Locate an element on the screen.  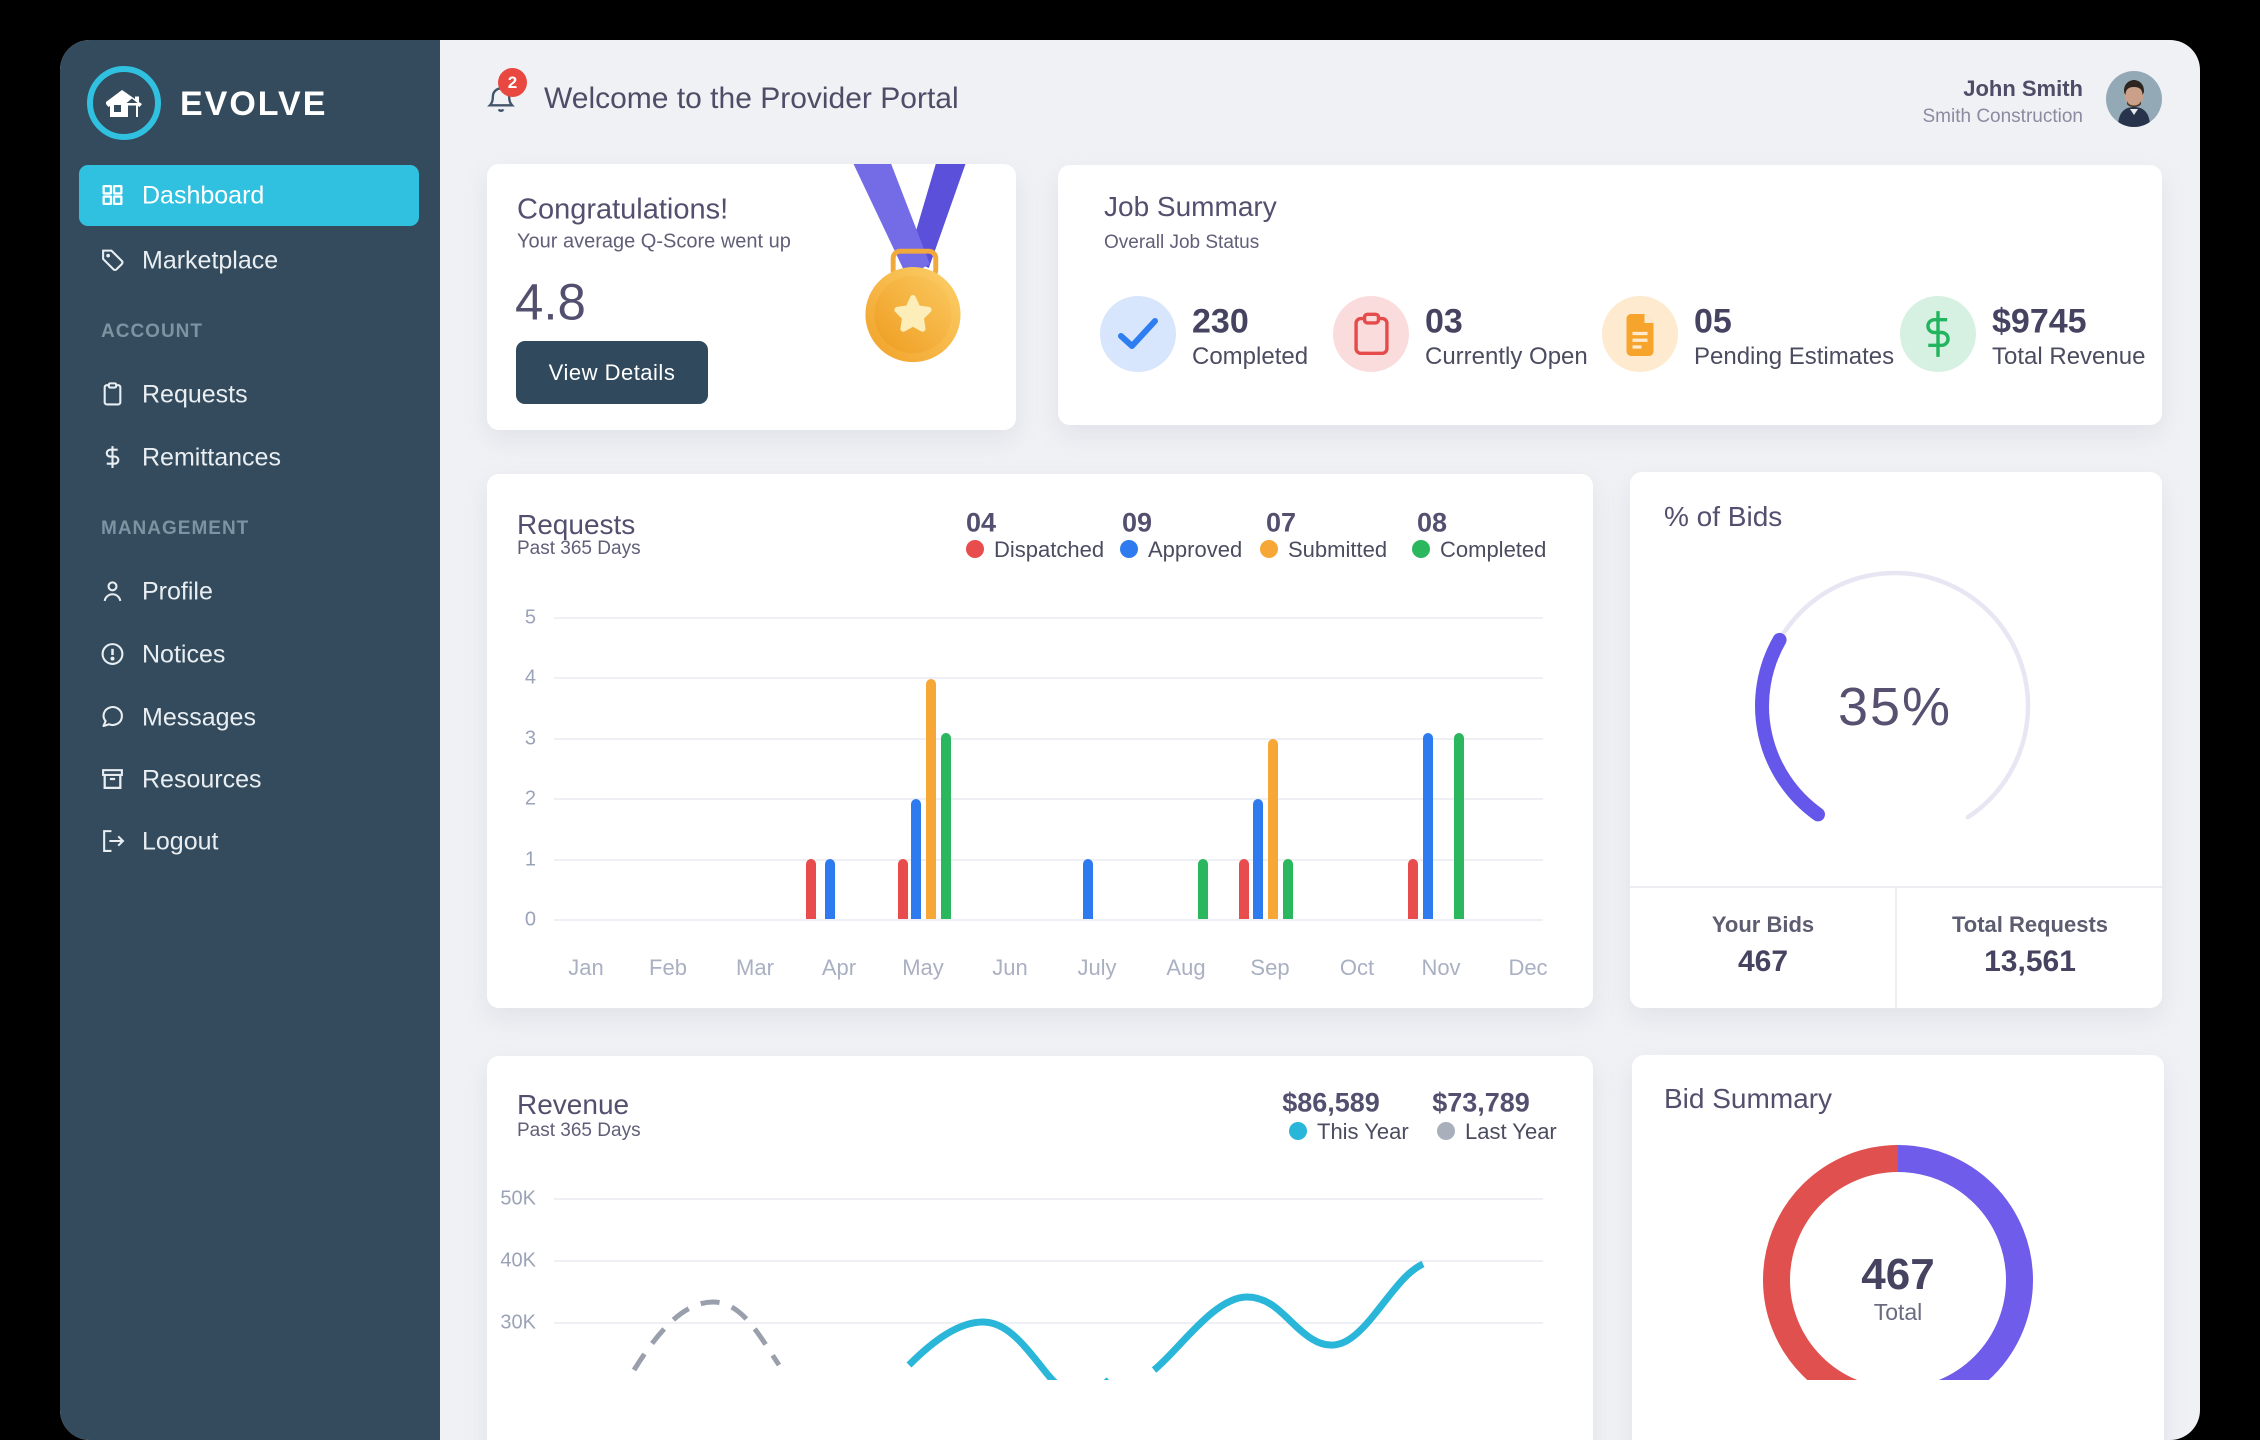
svg-text: Total is located at coordinates (1898, 1312).